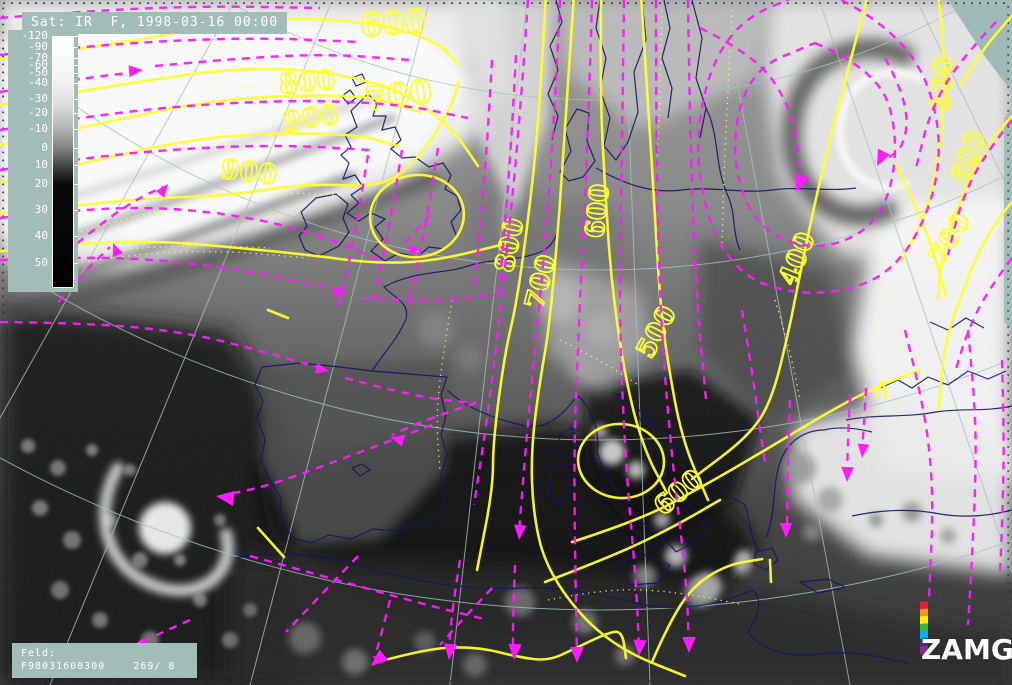  I want to click on legend-tick: -90, so click(38, 46).